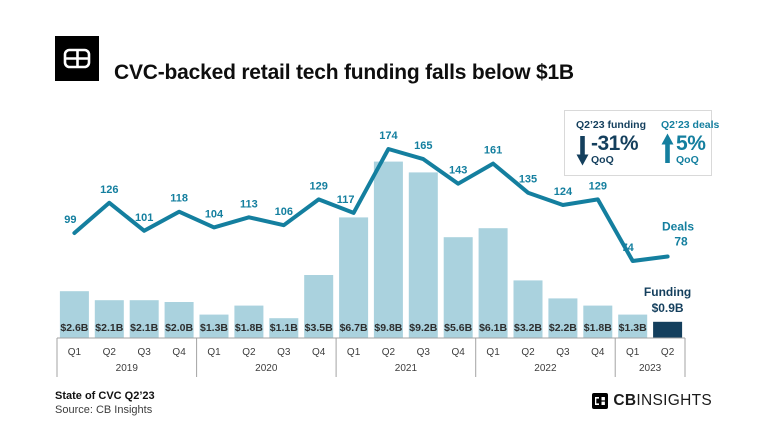 Image resolution: width=770 pixels, height=433 pixels. I want to click on stat-deals-period: QoQ, so click(687, 160).